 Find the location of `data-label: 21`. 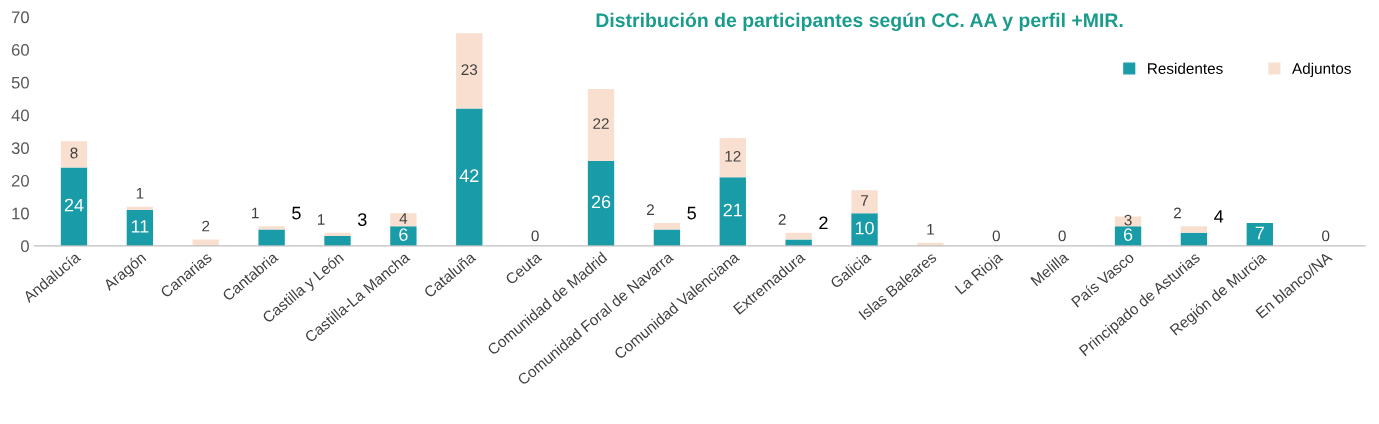

data-label: 21 is located at coordinates (732, 210).